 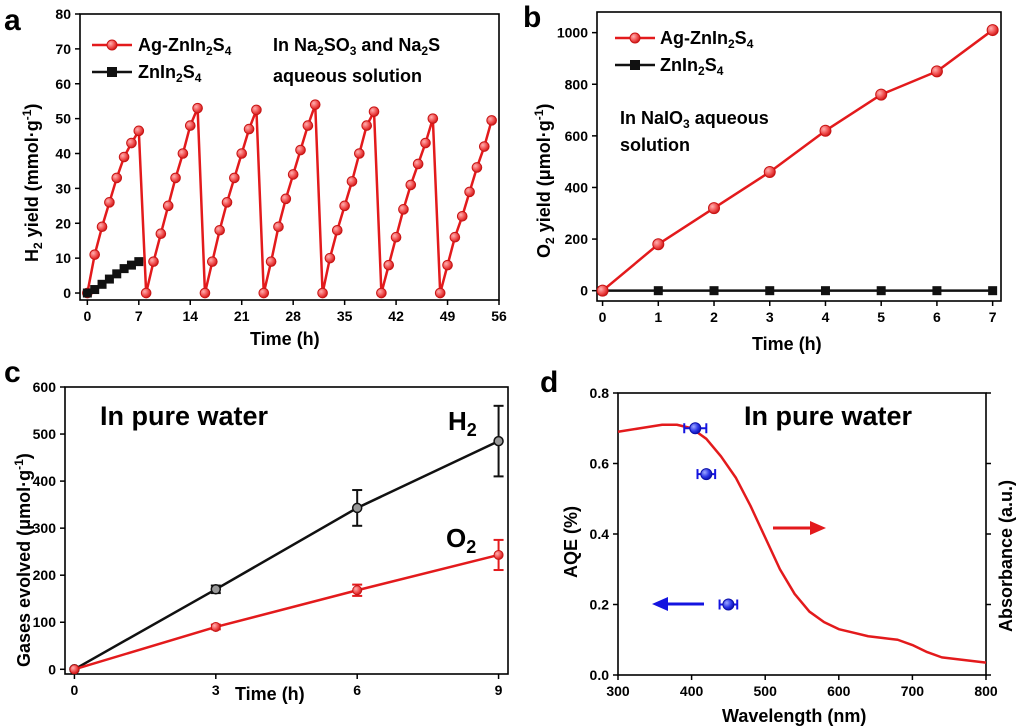 What do you see at coordinates (63, 84) in the screenshot?
I see `a-ytick-label: 60` at bounding box center [63, 84].